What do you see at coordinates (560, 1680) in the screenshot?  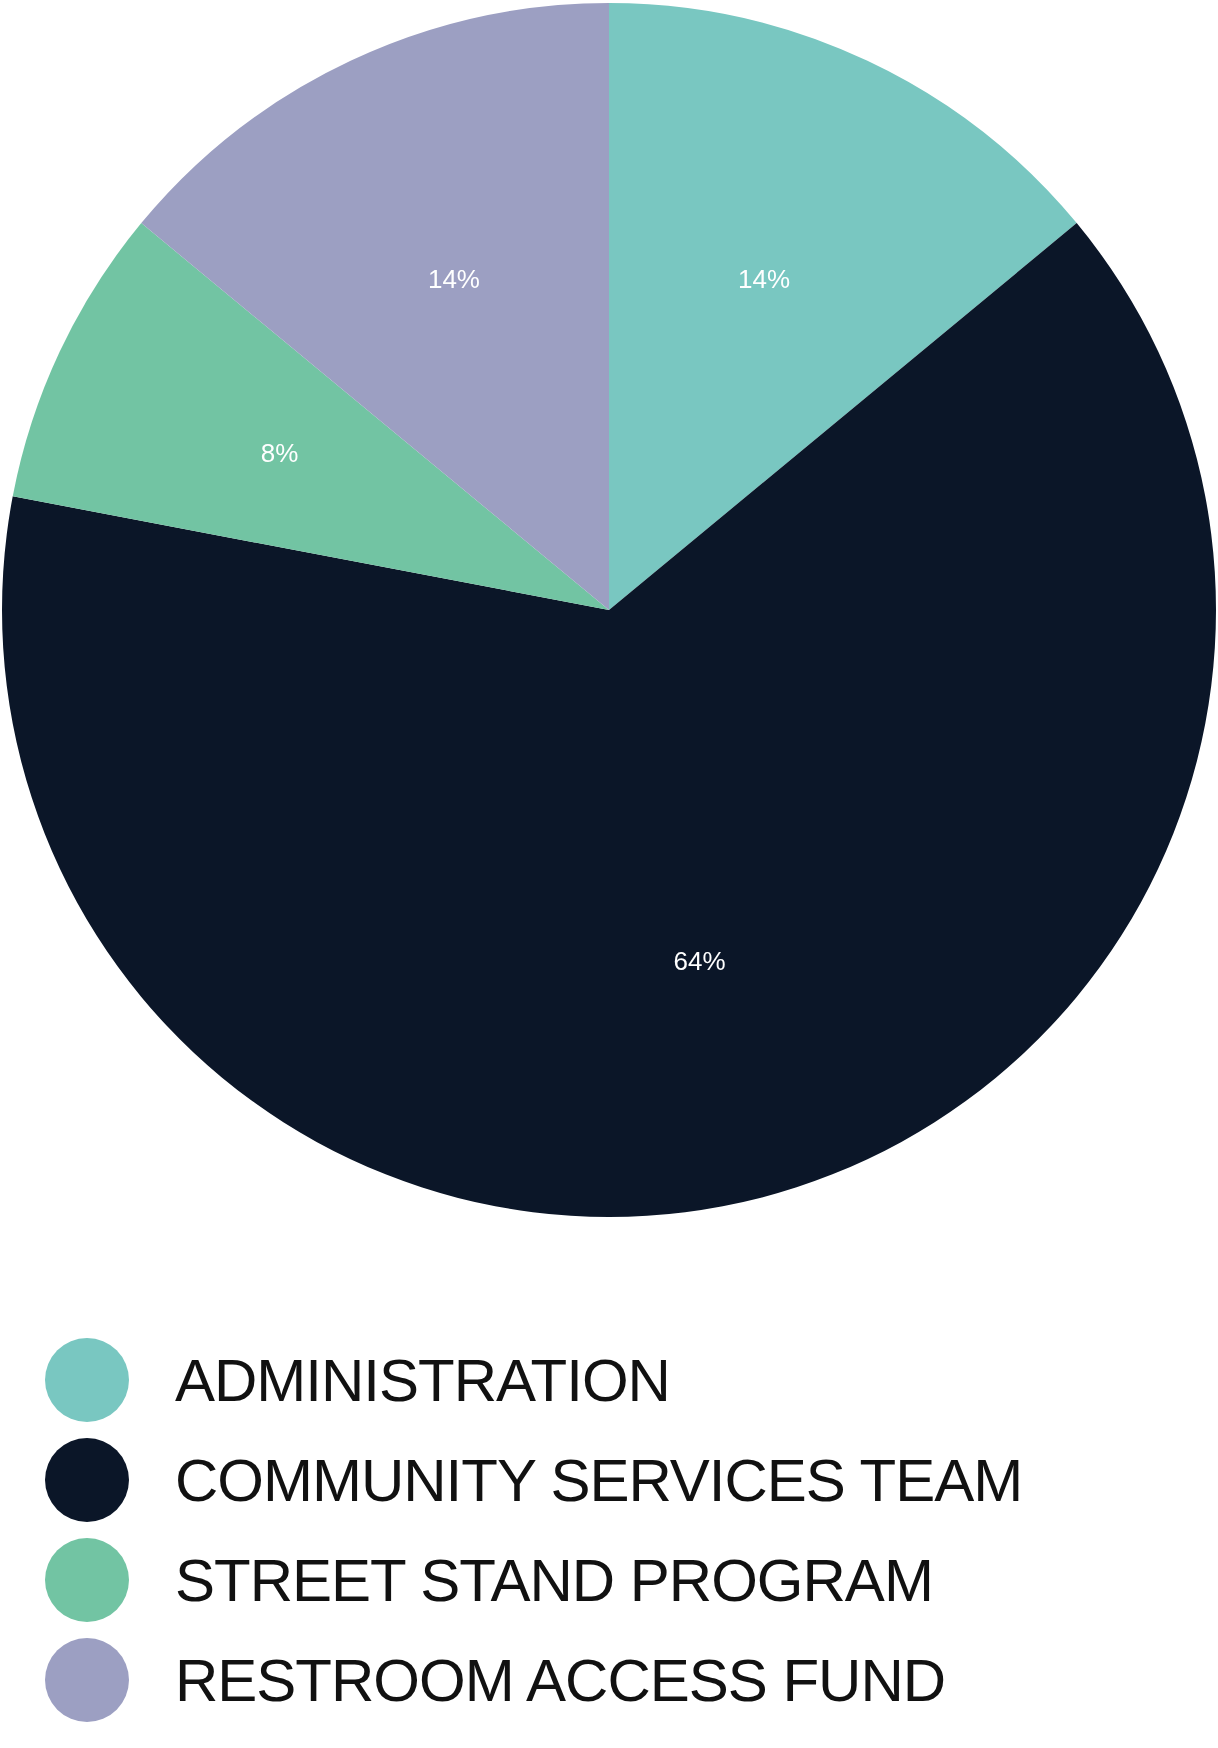 I see `legend-label: RESTROOM ACCESS FUND` at bounding box center [560, 1680].